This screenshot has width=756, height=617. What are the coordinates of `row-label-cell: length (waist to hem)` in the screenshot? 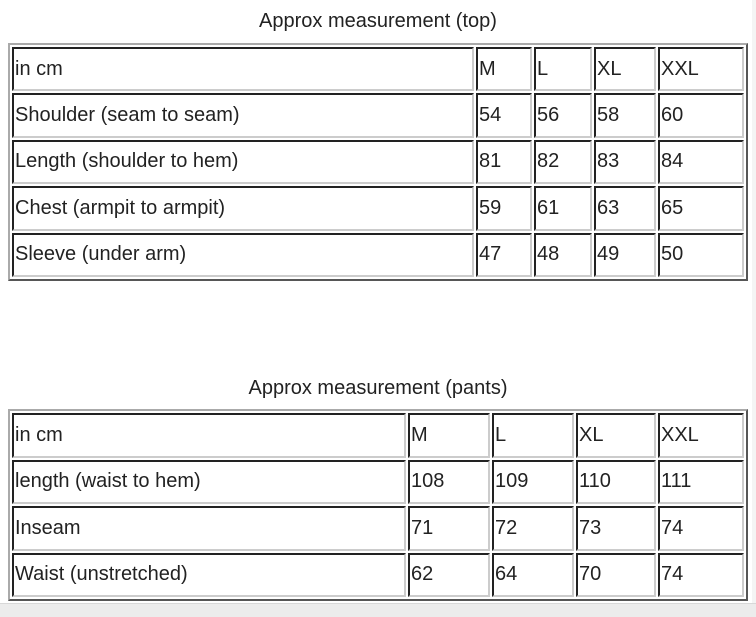 It's located at (209, 481).